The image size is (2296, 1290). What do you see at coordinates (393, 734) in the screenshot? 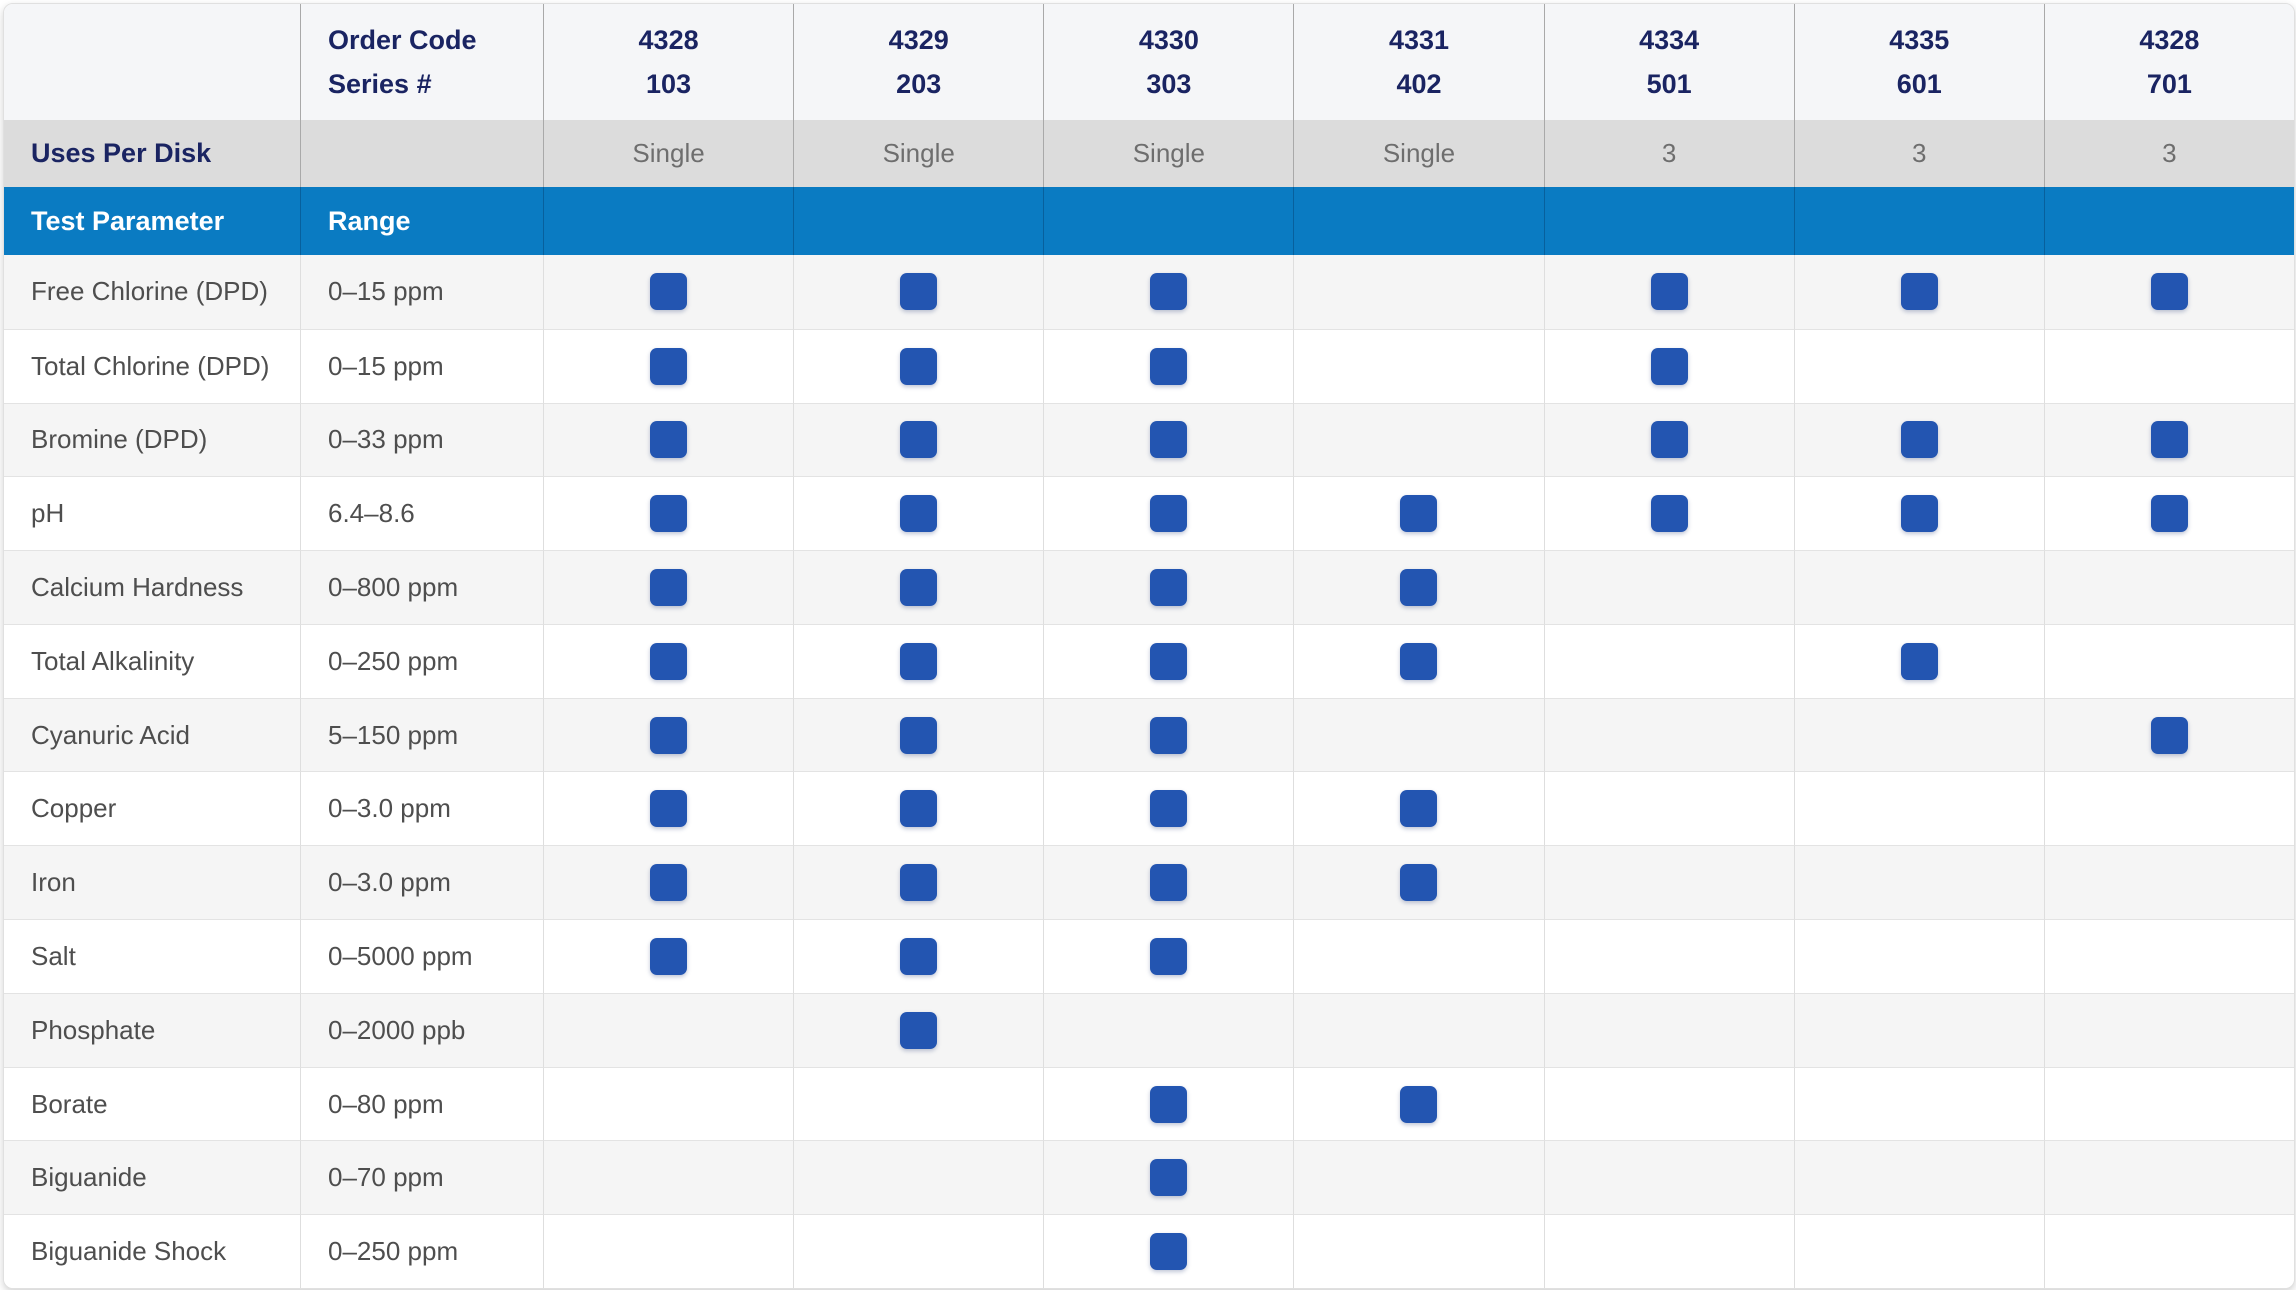
I see `range-value: 5–150 ppm` at bounding box center [393, 734].